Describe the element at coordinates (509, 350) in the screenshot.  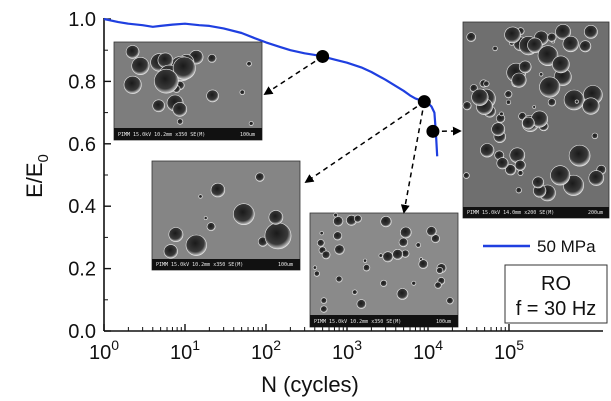
I see `x-tick-label: 10⁵` at that location.